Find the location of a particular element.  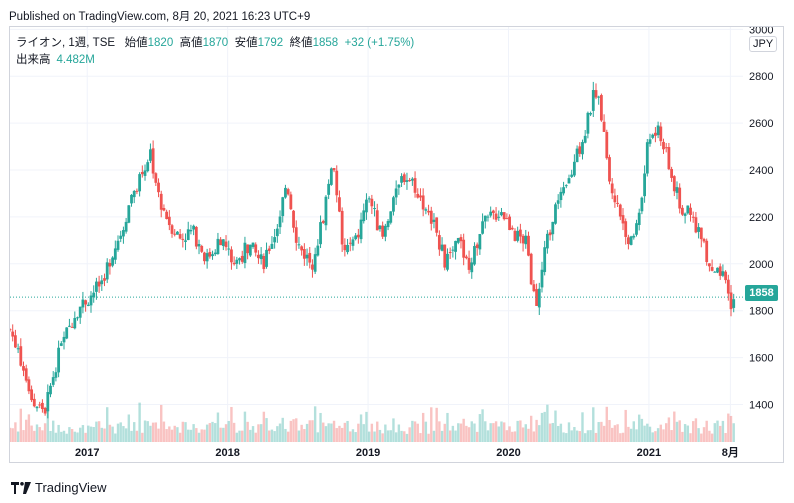

currency-button: JPY is located at coordinates (763, 44).